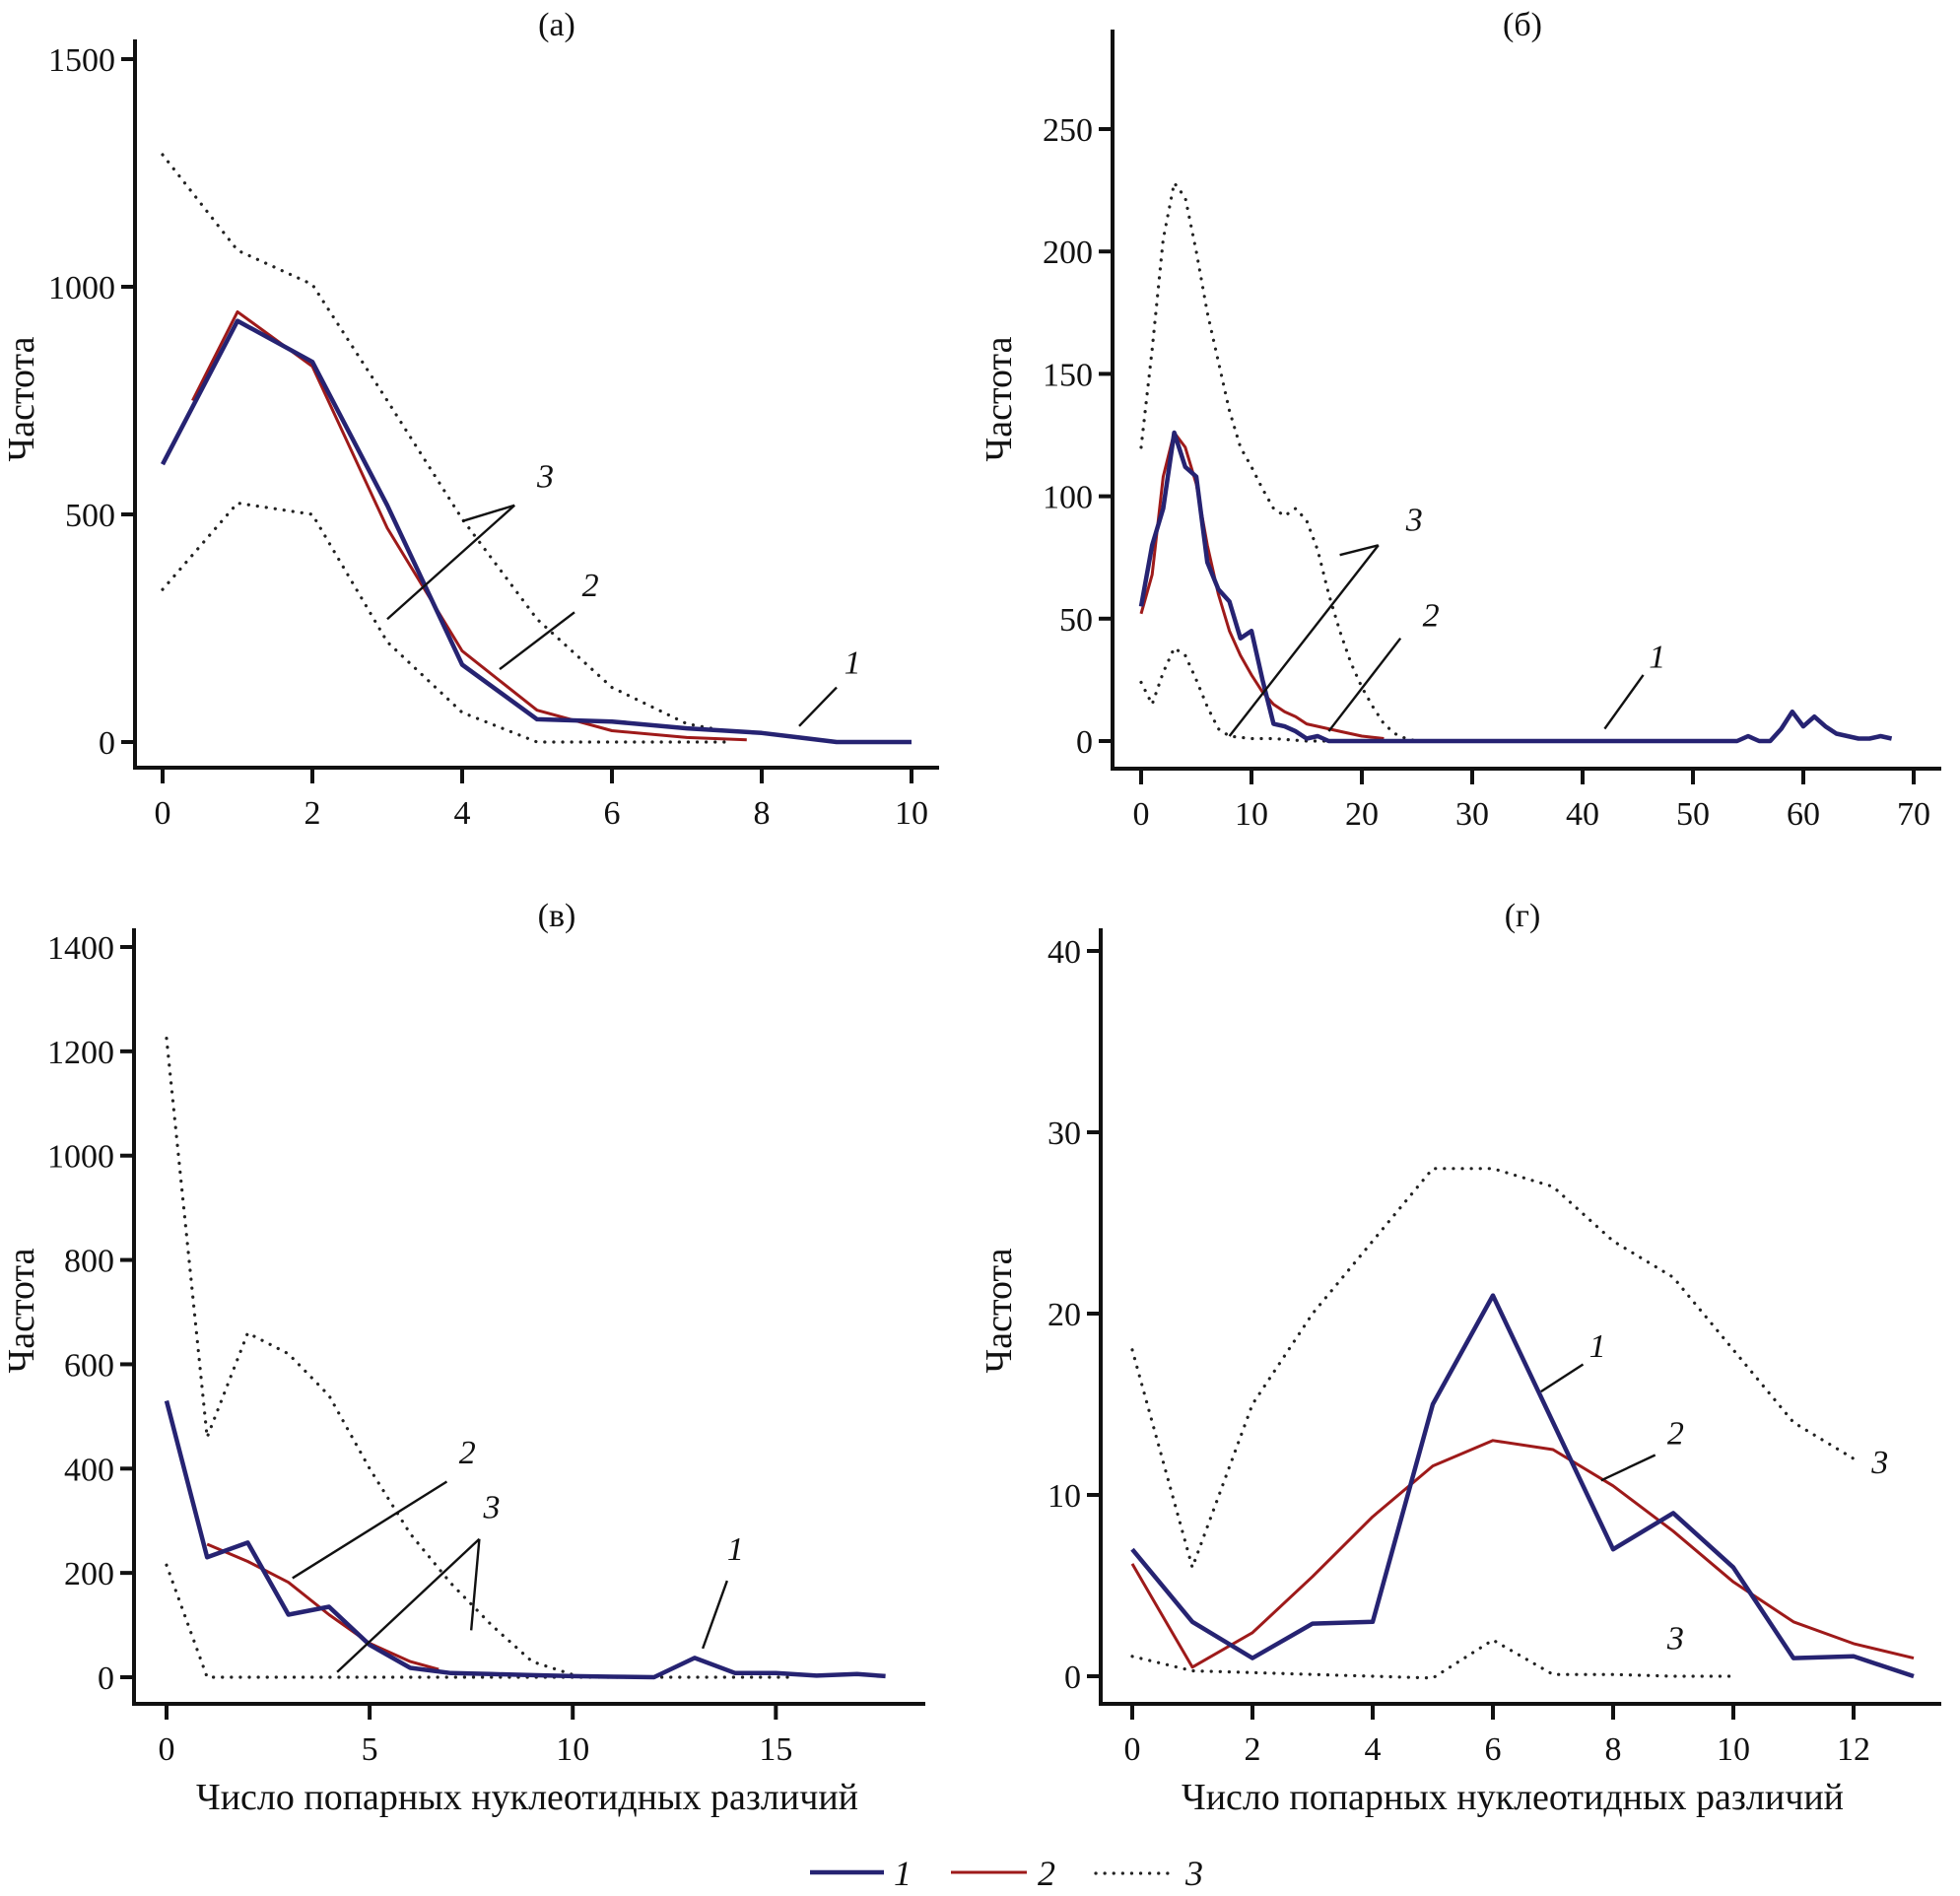  What do you see at coordinates (557, 916) in the screenshot?
I see `panel-title: (в)` at bounding box center [557, 916].